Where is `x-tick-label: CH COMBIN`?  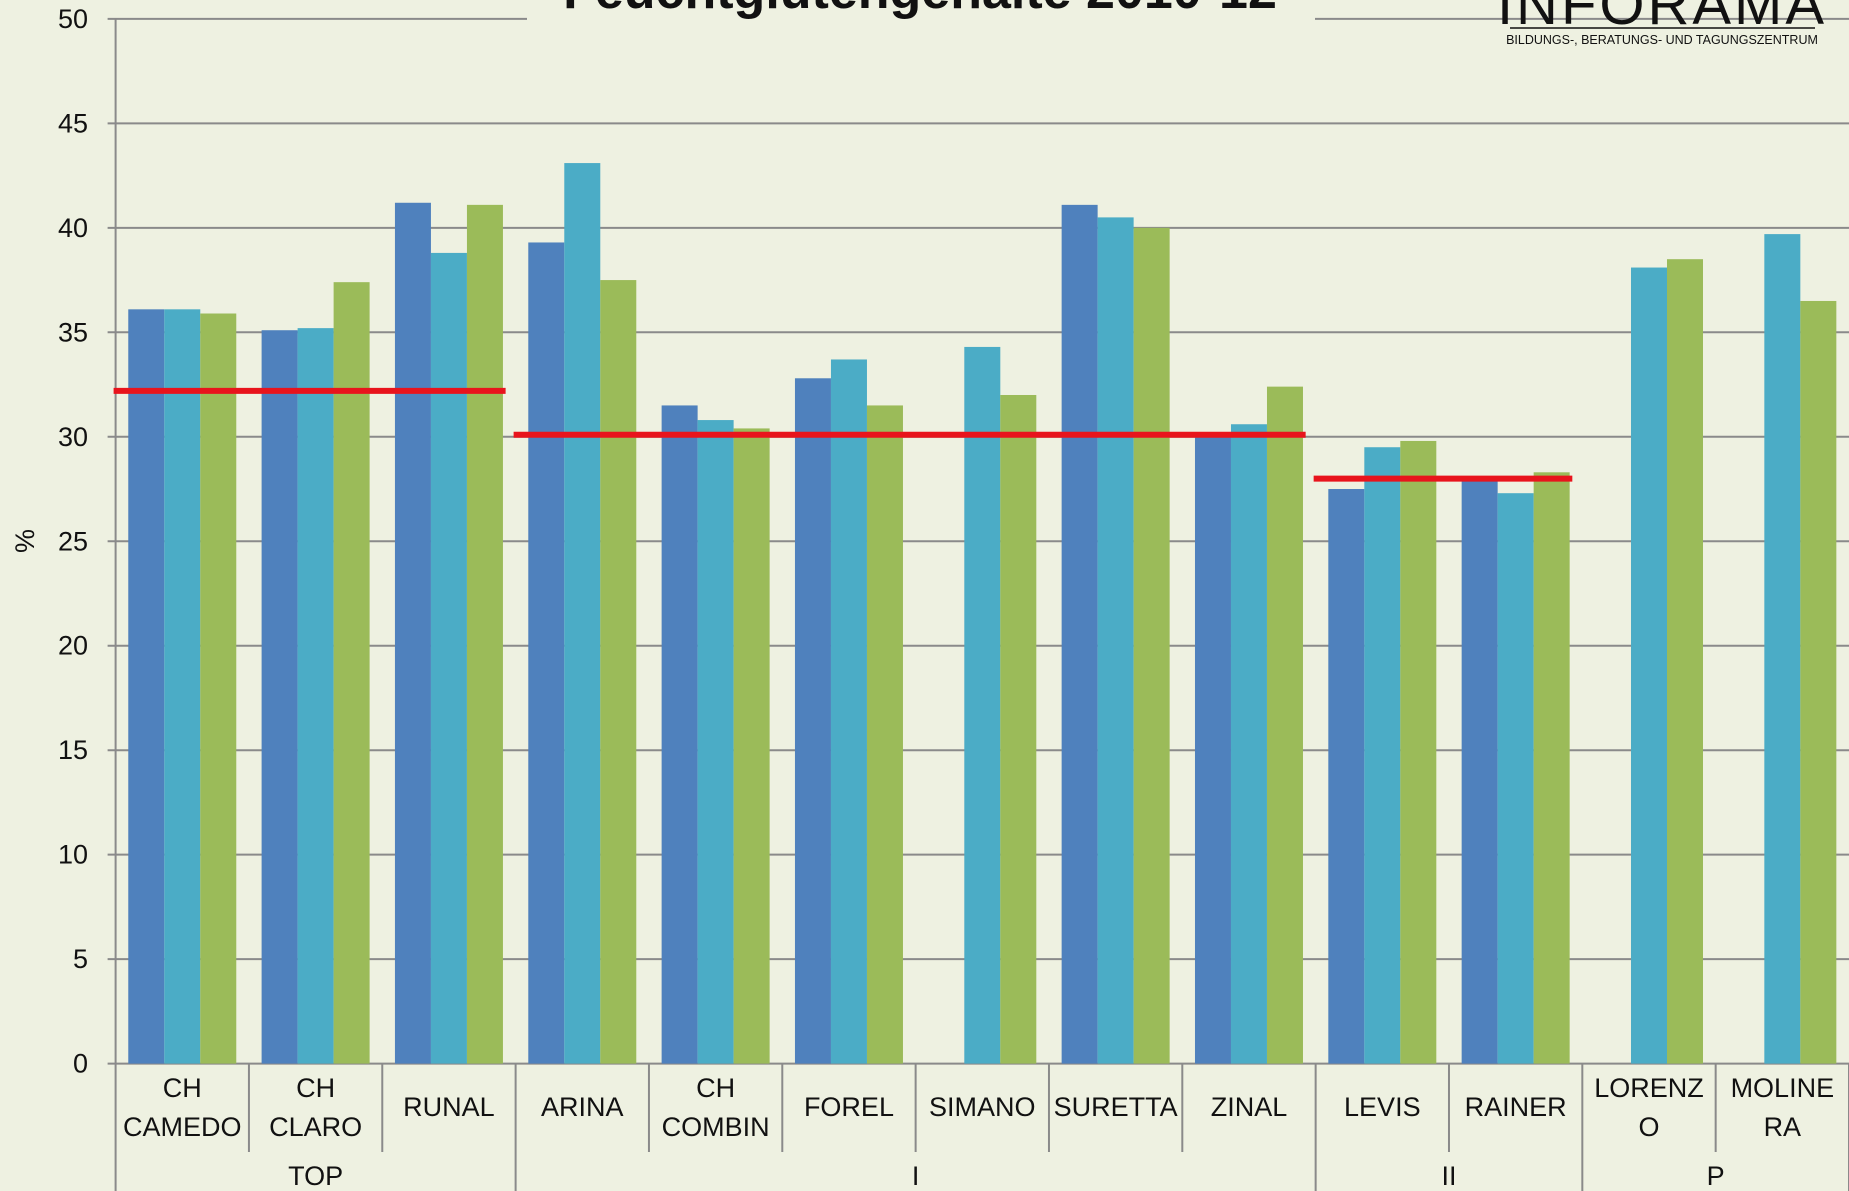 x-tick-label: CH COMBIN is located at coordinates (716, 1107).